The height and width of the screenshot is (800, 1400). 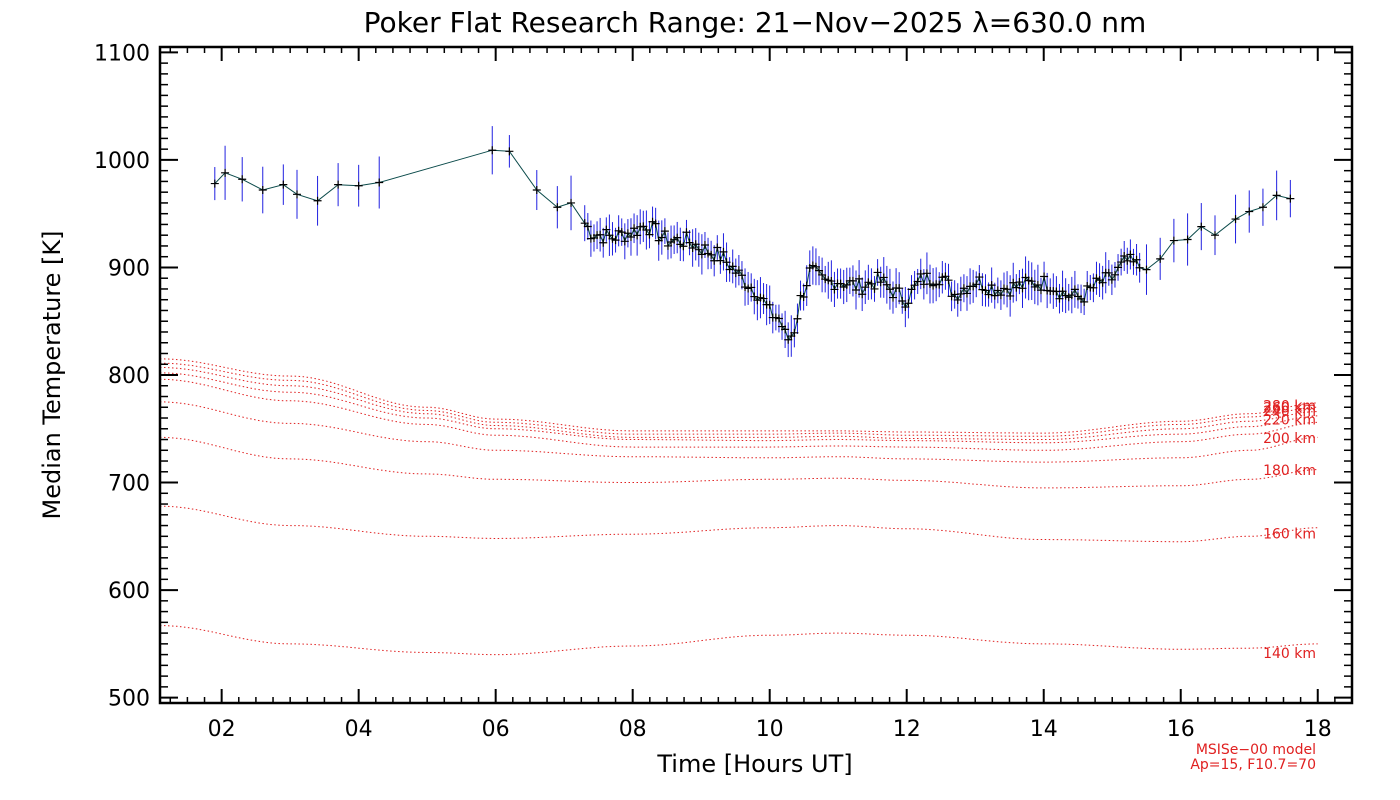 I want to click on model-label-260-km: 260 km, so click(x=1289, y=409).